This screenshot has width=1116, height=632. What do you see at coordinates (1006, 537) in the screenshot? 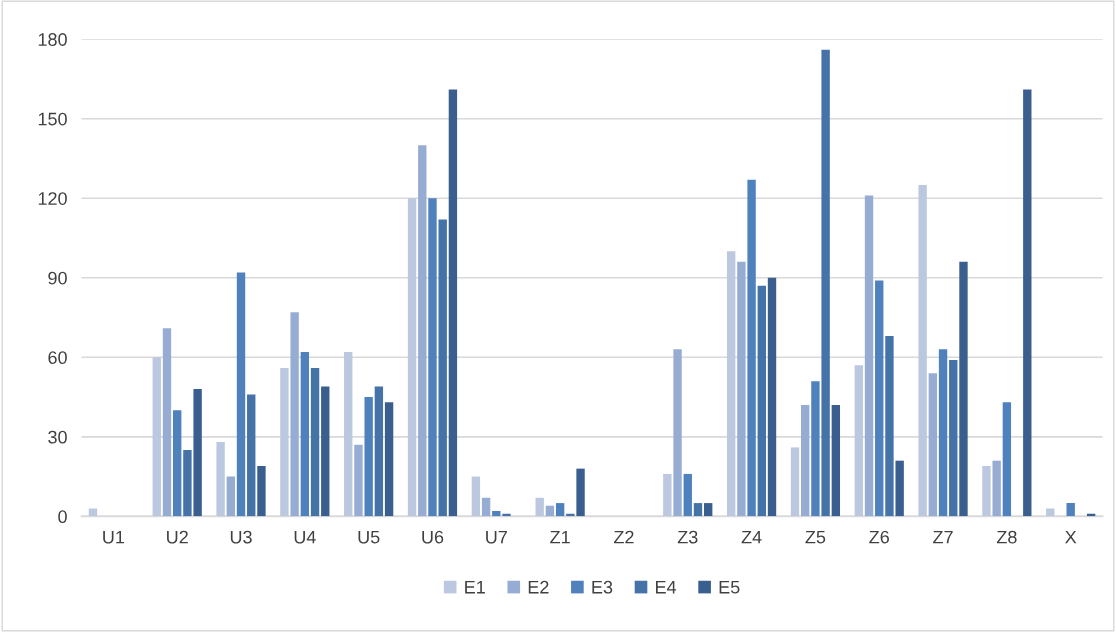
I see `x-tick-label: Z8` at bounding box center [1006, 537].